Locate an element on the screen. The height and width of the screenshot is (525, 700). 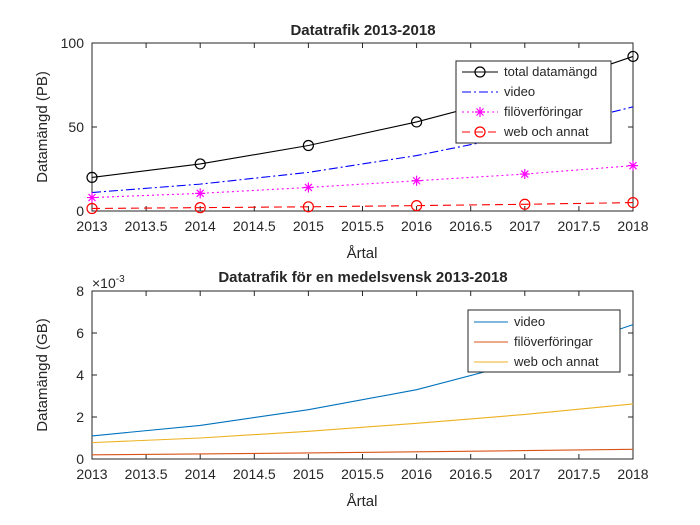
top-legend-label-1: video is located at coordinates (519, 91).